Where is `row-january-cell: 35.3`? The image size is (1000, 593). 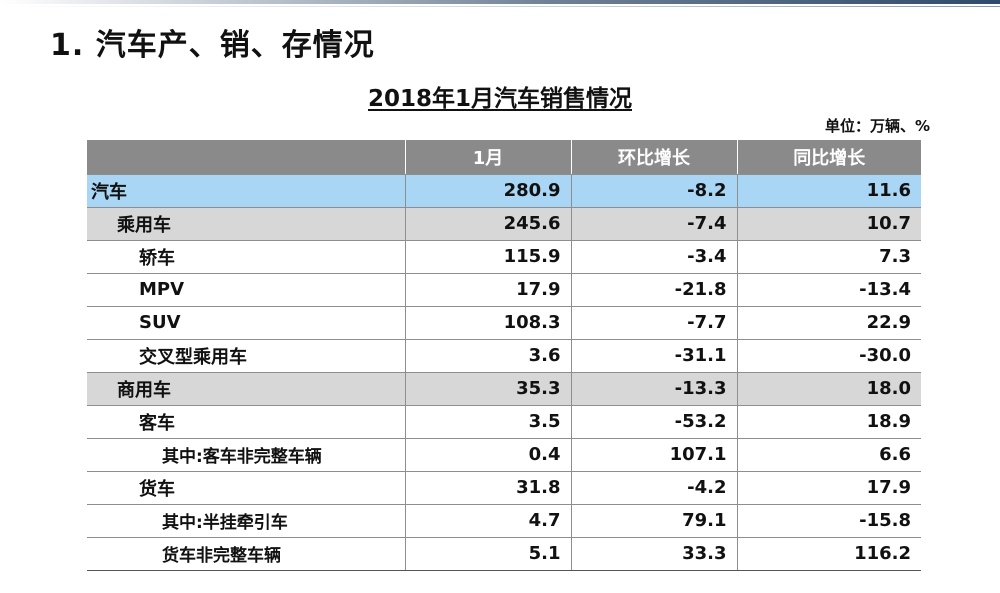
row-january-cell: 35.3 is located at coordinates (487, 389).